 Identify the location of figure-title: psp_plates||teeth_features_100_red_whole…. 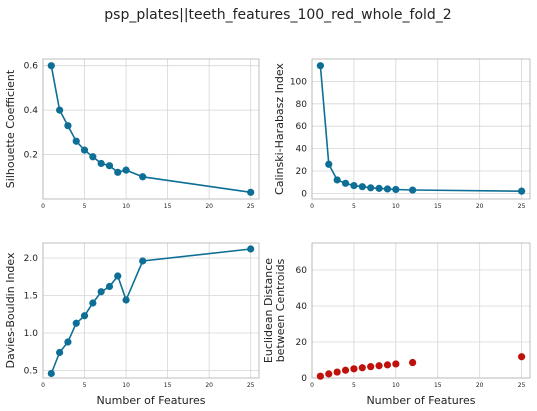
(277, 15).